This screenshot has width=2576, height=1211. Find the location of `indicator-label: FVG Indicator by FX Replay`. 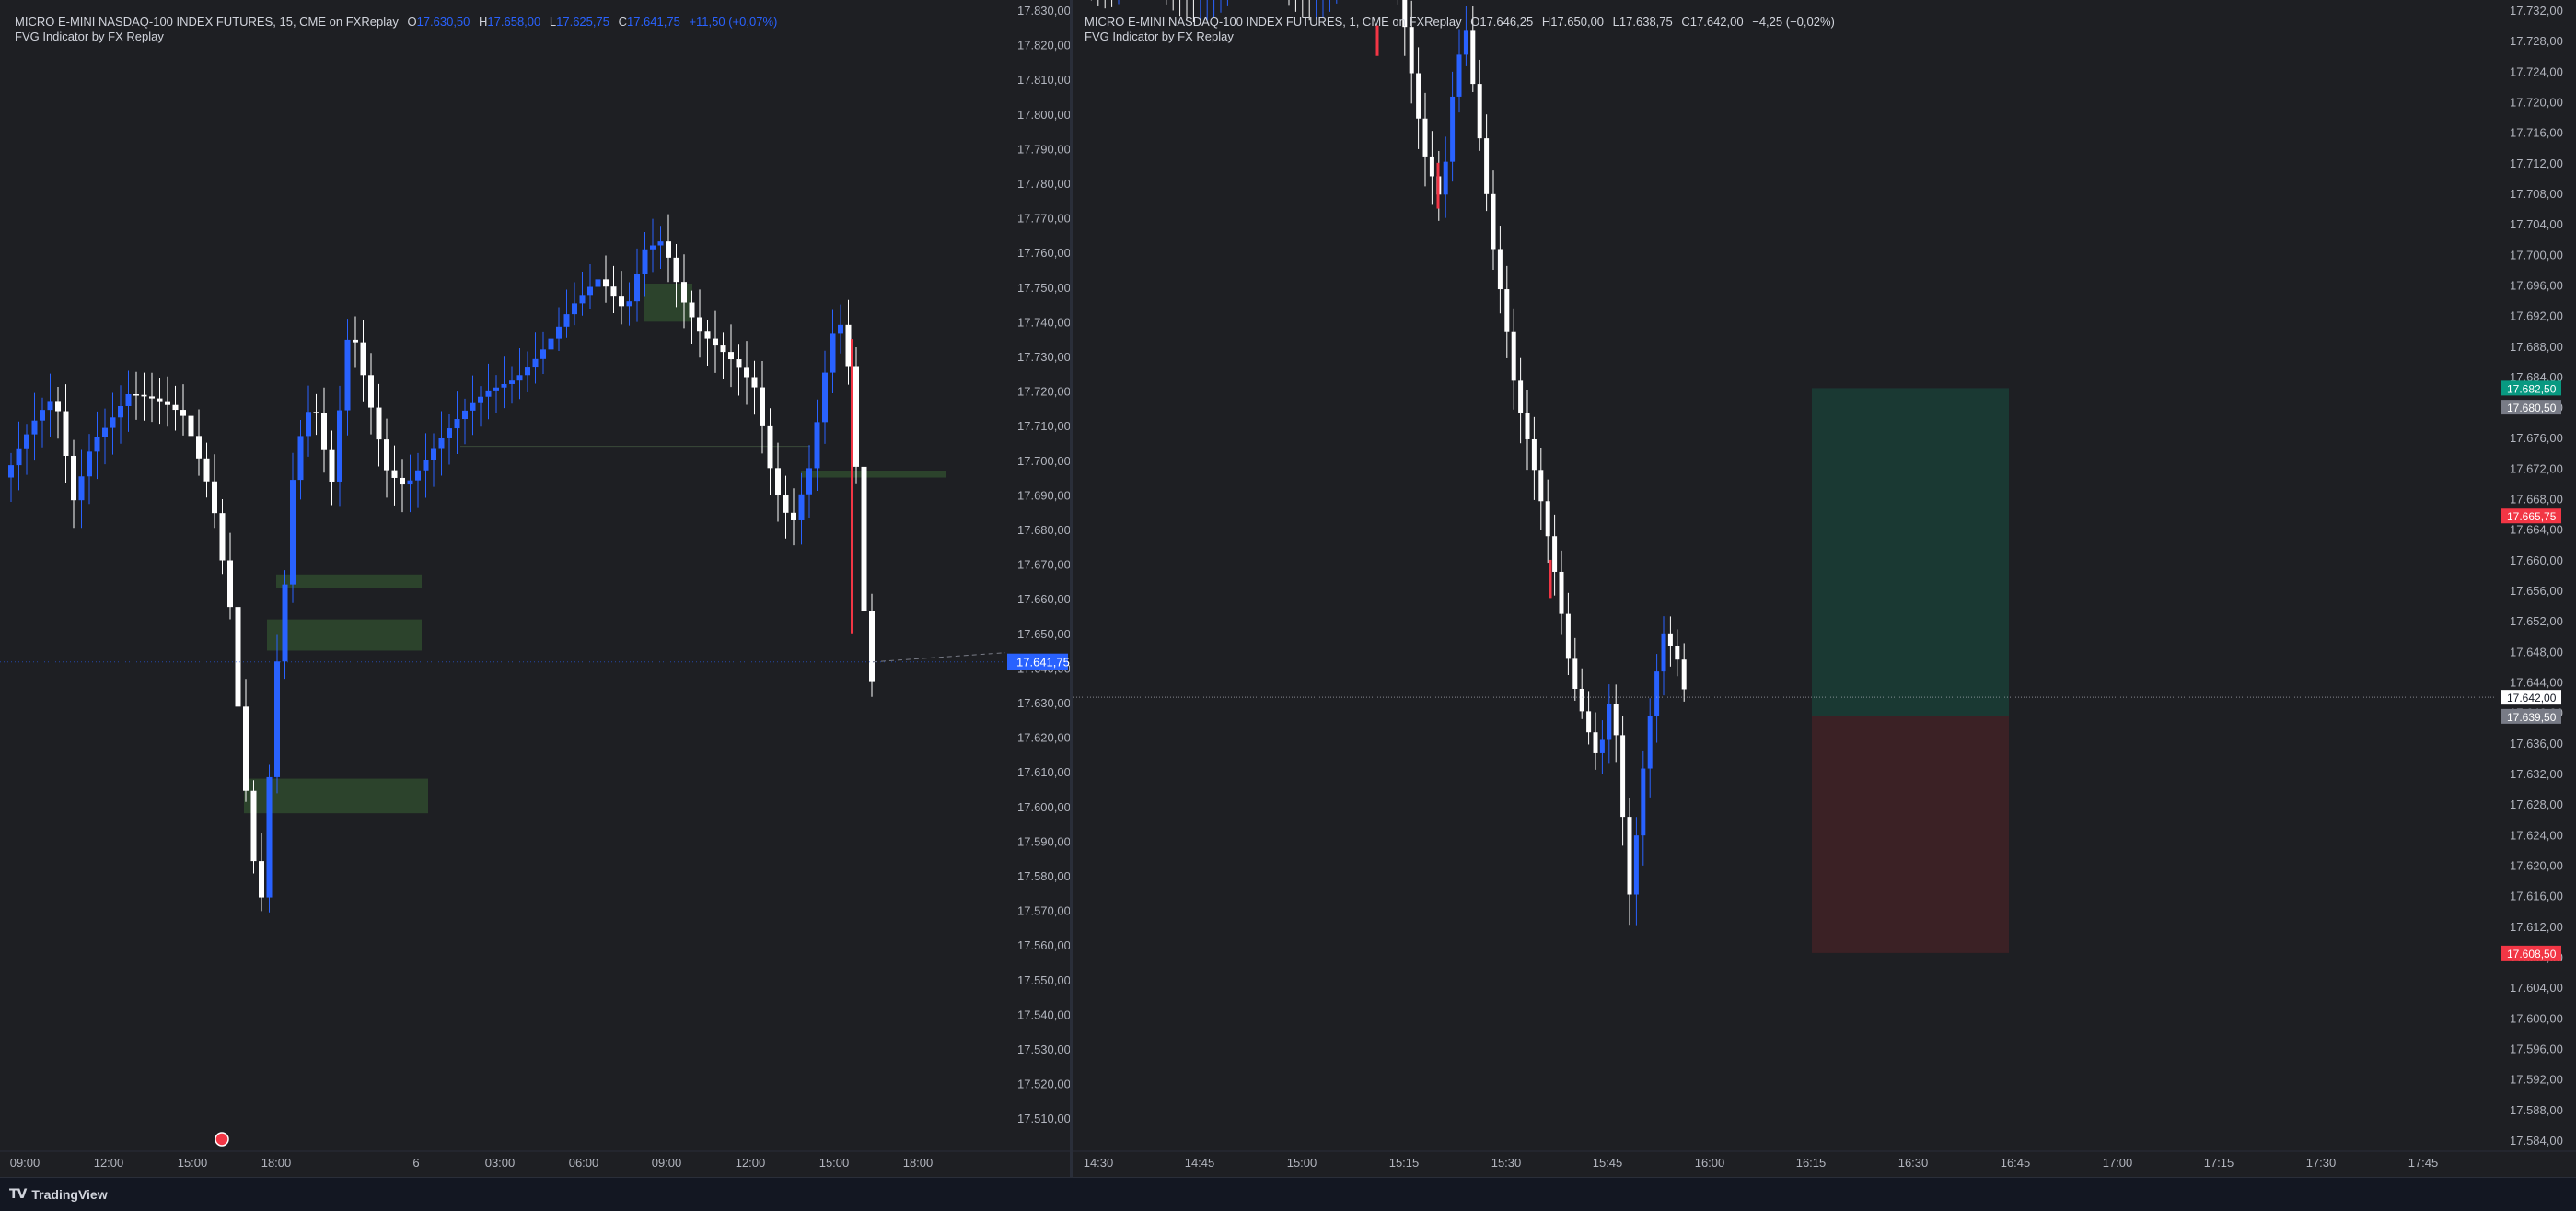

indicator-label: FVG Indicator by FX Replay is located at coordinates (1159, 36).